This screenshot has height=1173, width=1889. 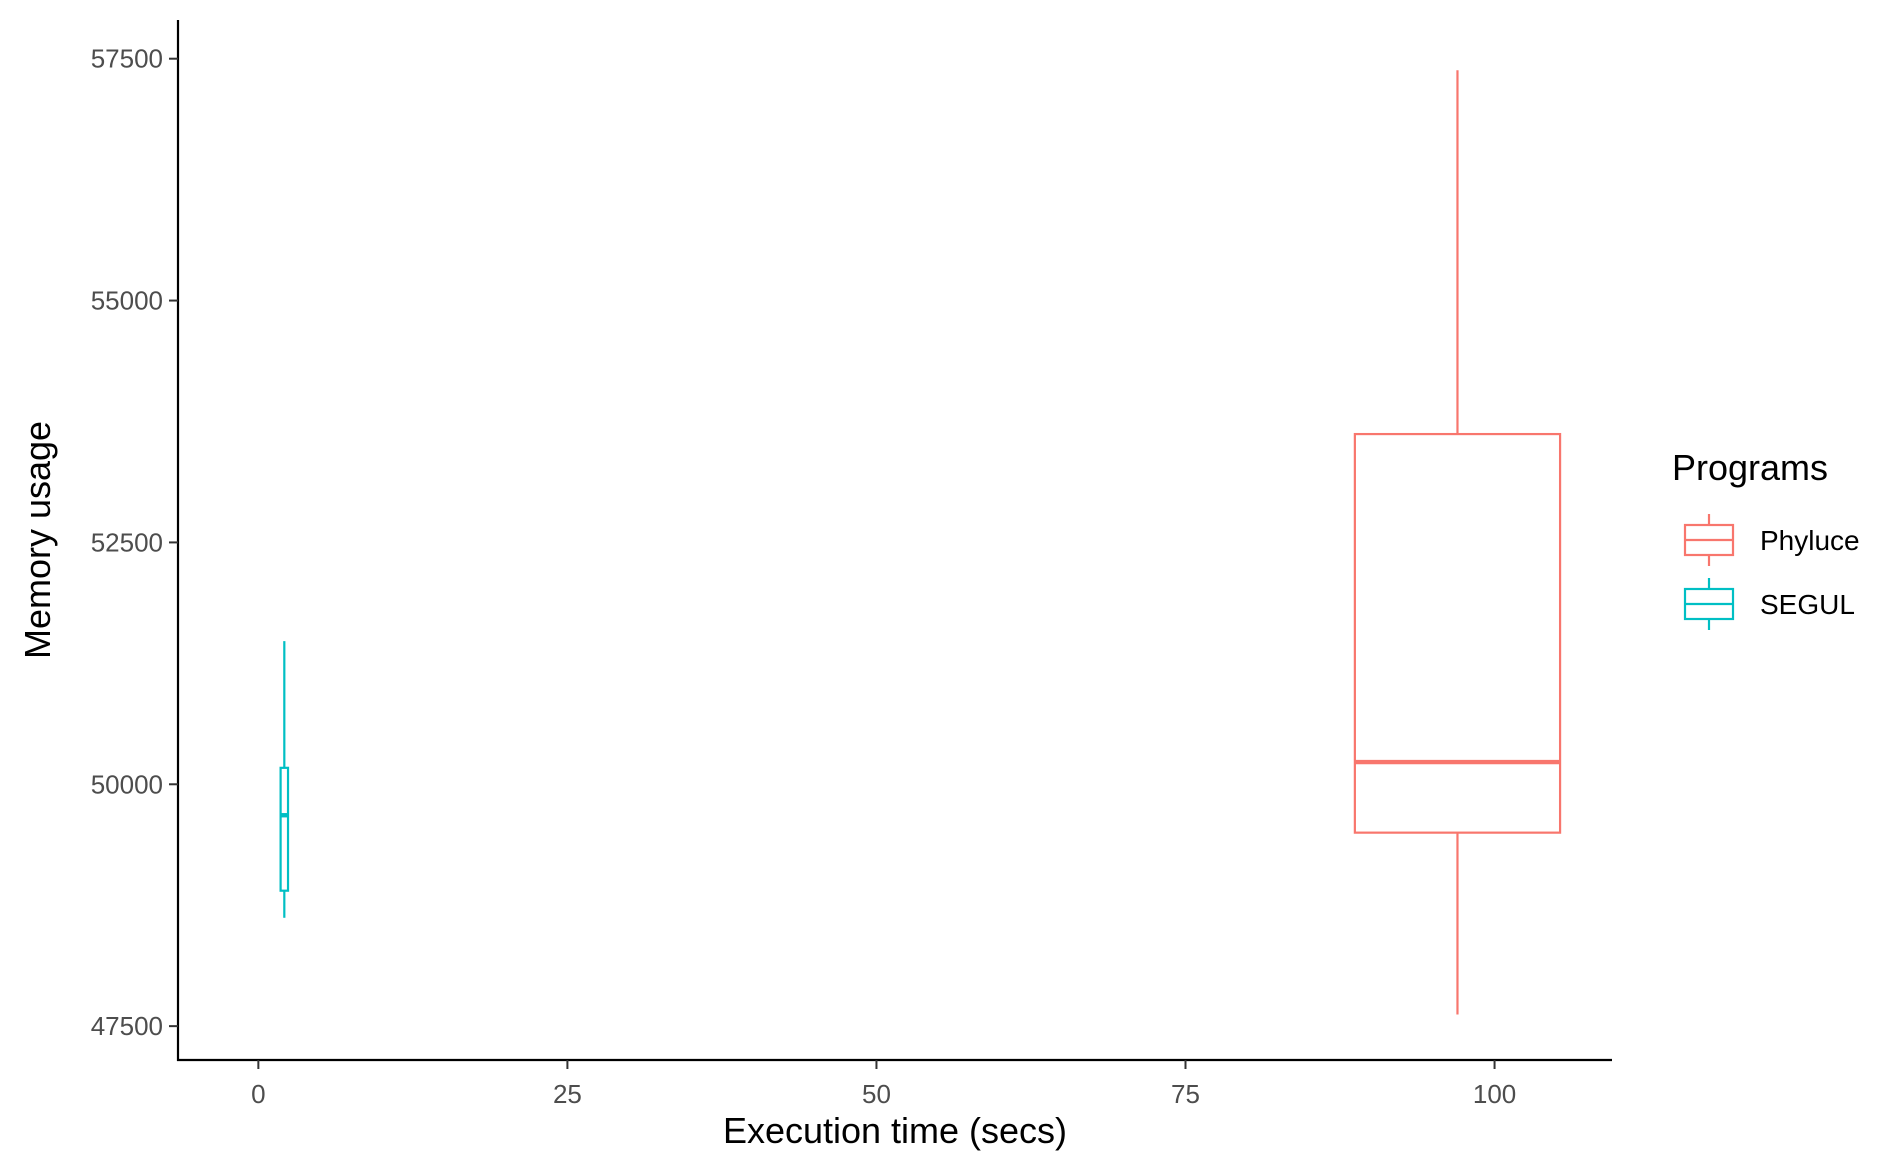 What do you see at coordinates (1494, 1094) in the screenshot?
I see `x-tick-label: 100` at bounding box center [1494, 1094].